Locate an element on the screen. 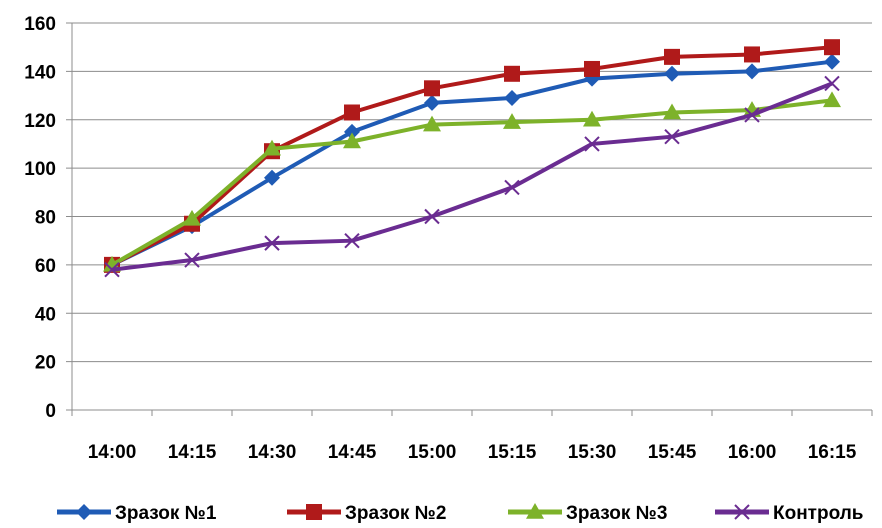 The width and height of the screenshot is (882, 528). legend-label: Контроль is located at coordinates (818, 513).